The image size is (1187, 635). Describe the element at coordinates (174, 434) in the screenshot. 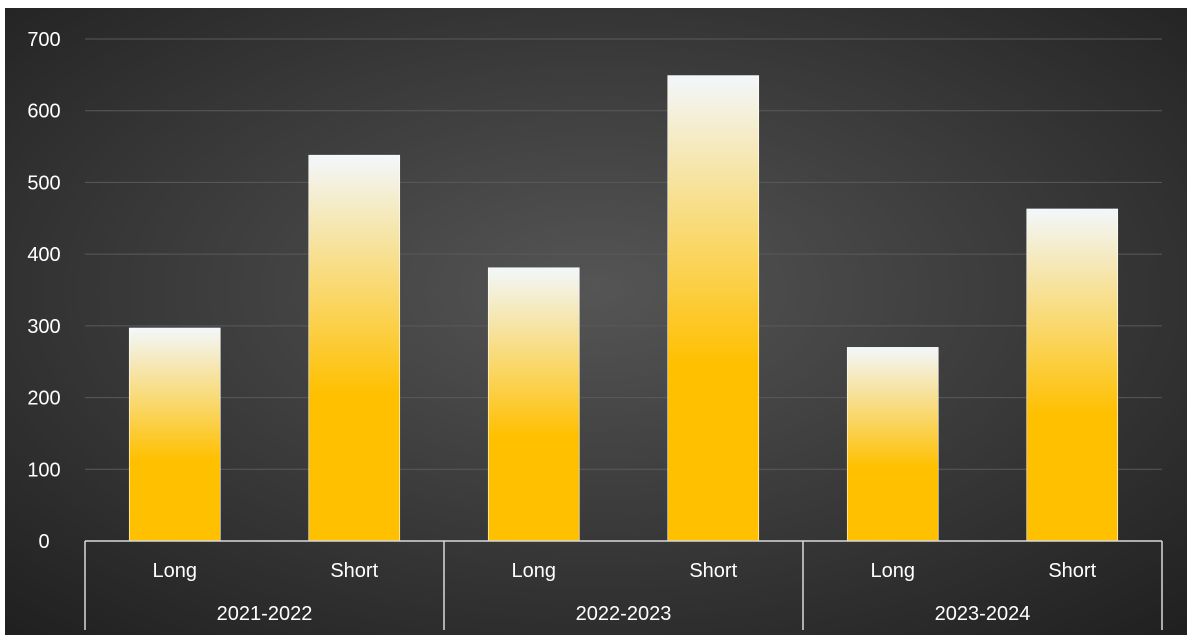

I see `bar-2021-2022-long` at that location.